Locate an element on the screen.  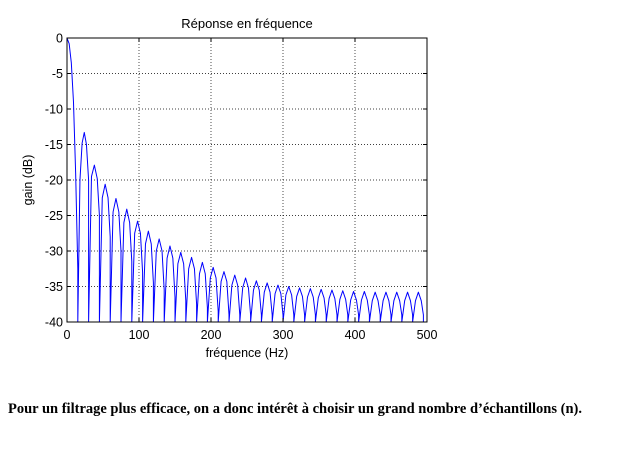
y-tick-label: -5 is located at coordinates (57, 74).